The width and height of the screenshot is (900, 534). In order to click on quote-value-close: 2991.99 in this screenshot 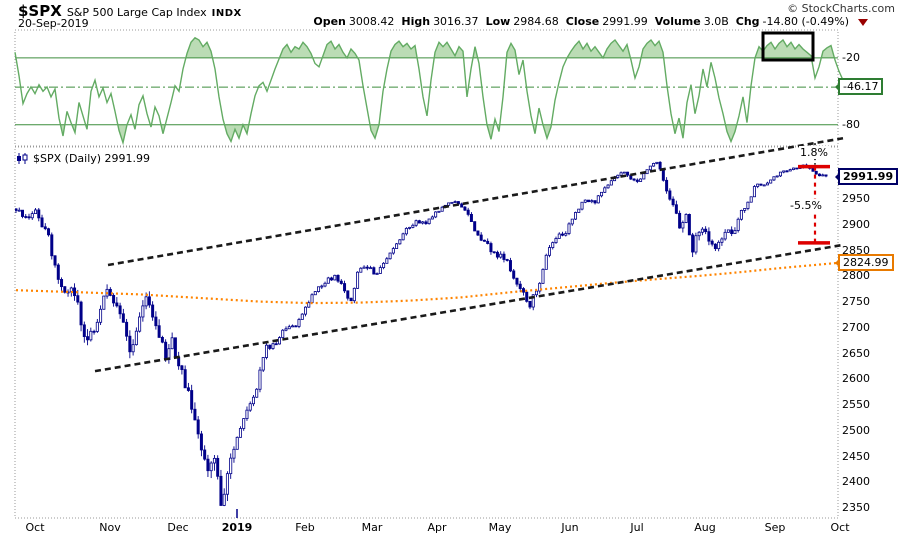, I will do `click(625, 21)`.